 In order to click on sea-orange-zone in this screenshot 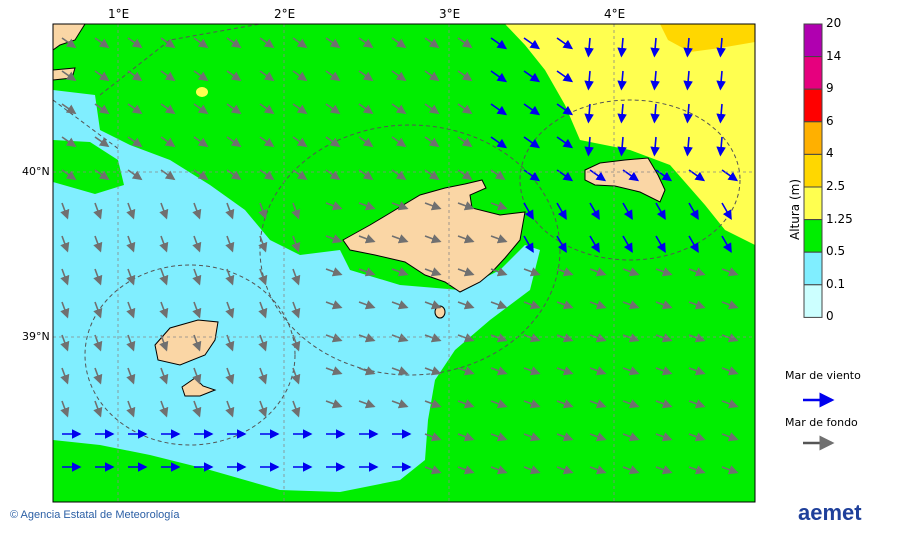, I will do `click(707, 38)`.